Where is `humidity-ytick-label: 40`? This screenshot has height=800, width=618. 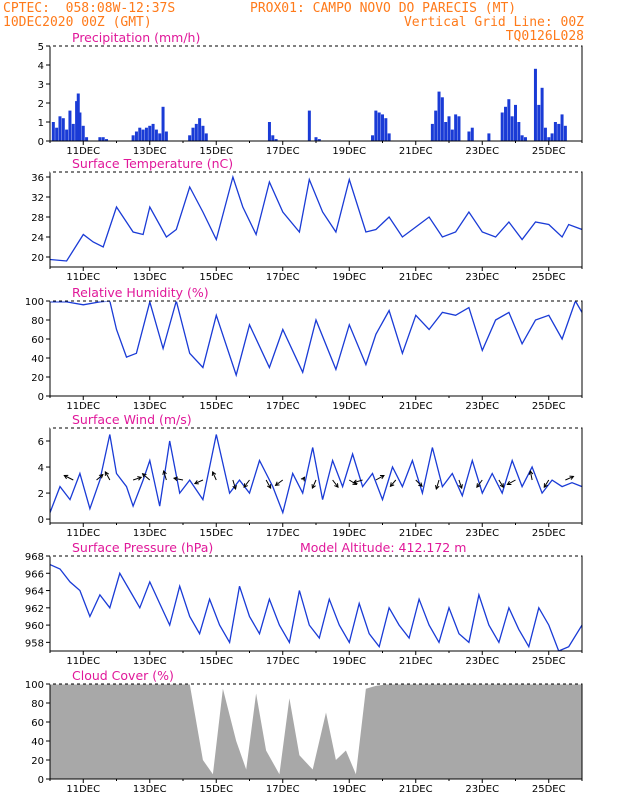 humidity-ytick-label: 40 is located at coordinates (37, 359).